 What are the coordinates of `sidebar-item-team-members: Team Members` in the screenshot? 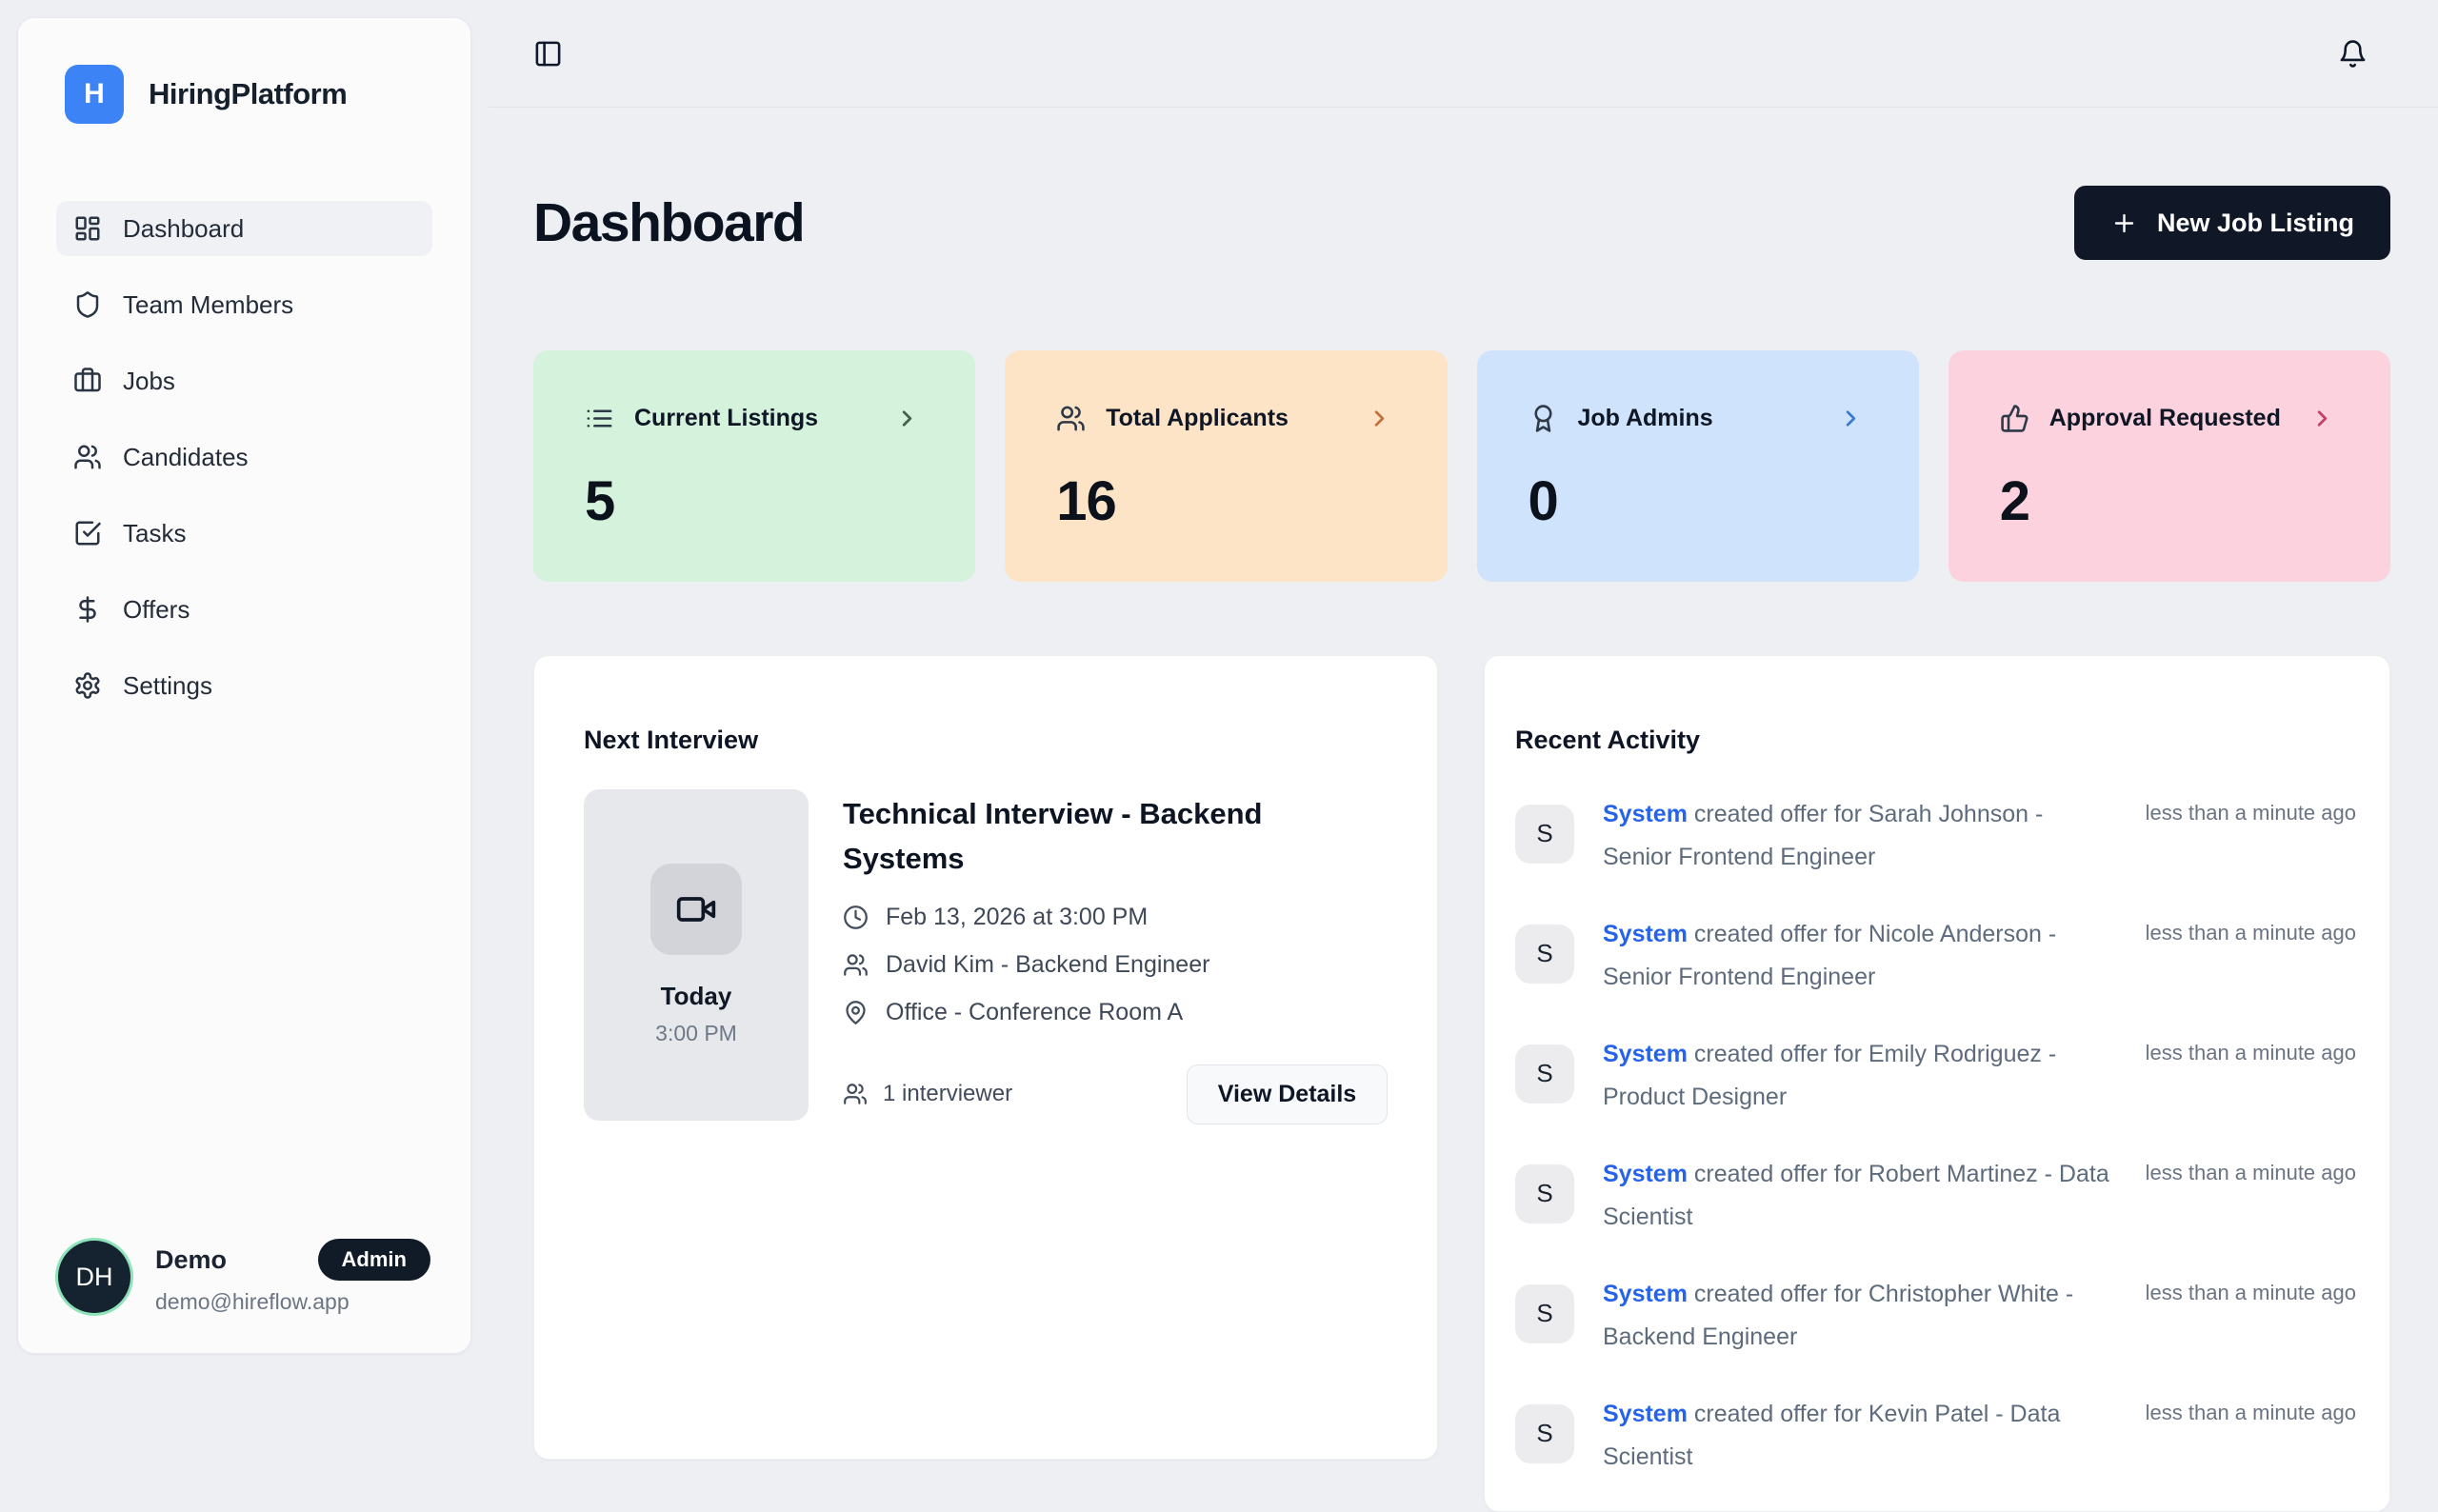 It's located at (244, 304).